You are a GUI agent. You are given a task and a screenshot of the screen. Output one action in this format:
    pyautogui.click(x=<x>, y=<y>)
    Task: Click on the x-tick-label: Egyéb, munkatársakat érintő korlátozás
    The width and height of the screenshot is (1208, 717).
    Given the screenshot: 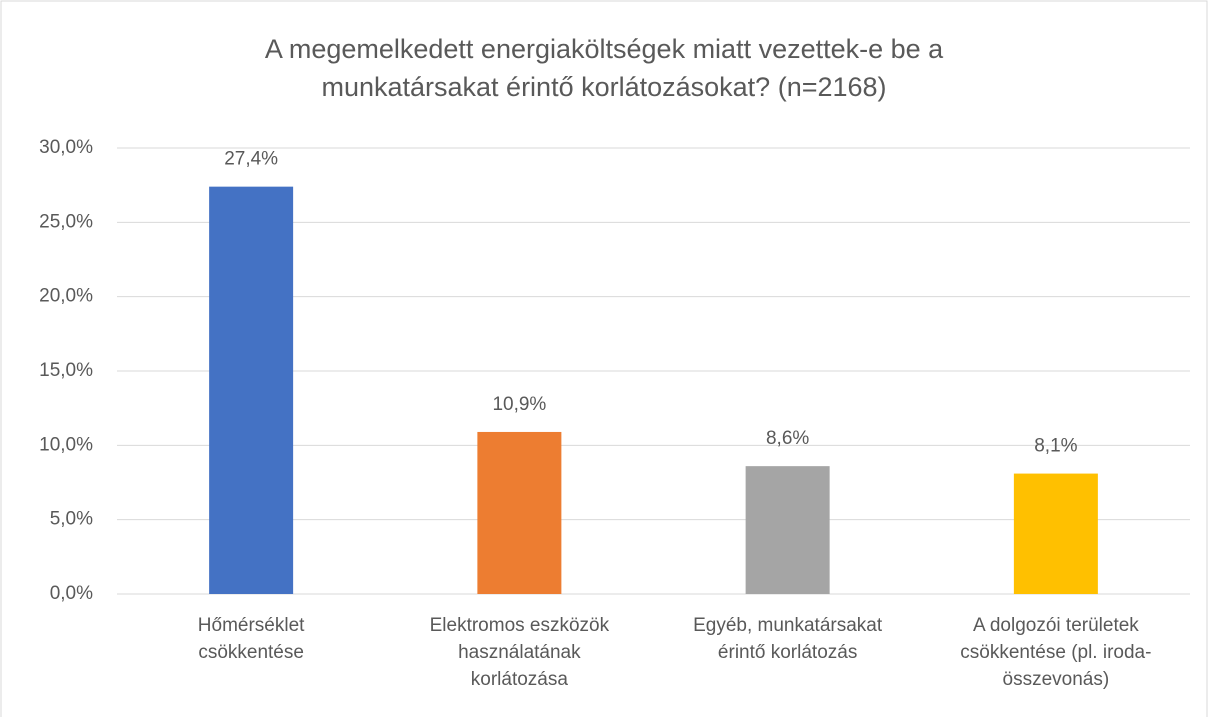 What is the action you would take?
    pyautogui.click(x=788, y=639)
    